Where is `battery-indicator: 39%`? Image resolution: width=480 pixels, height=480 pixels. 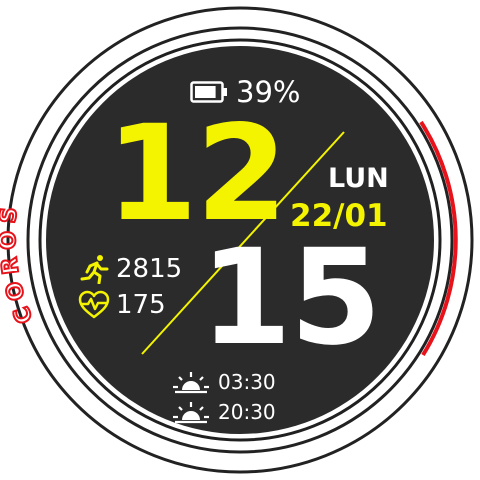
battery-indicator: 39% is located at coordinates (245, 92).